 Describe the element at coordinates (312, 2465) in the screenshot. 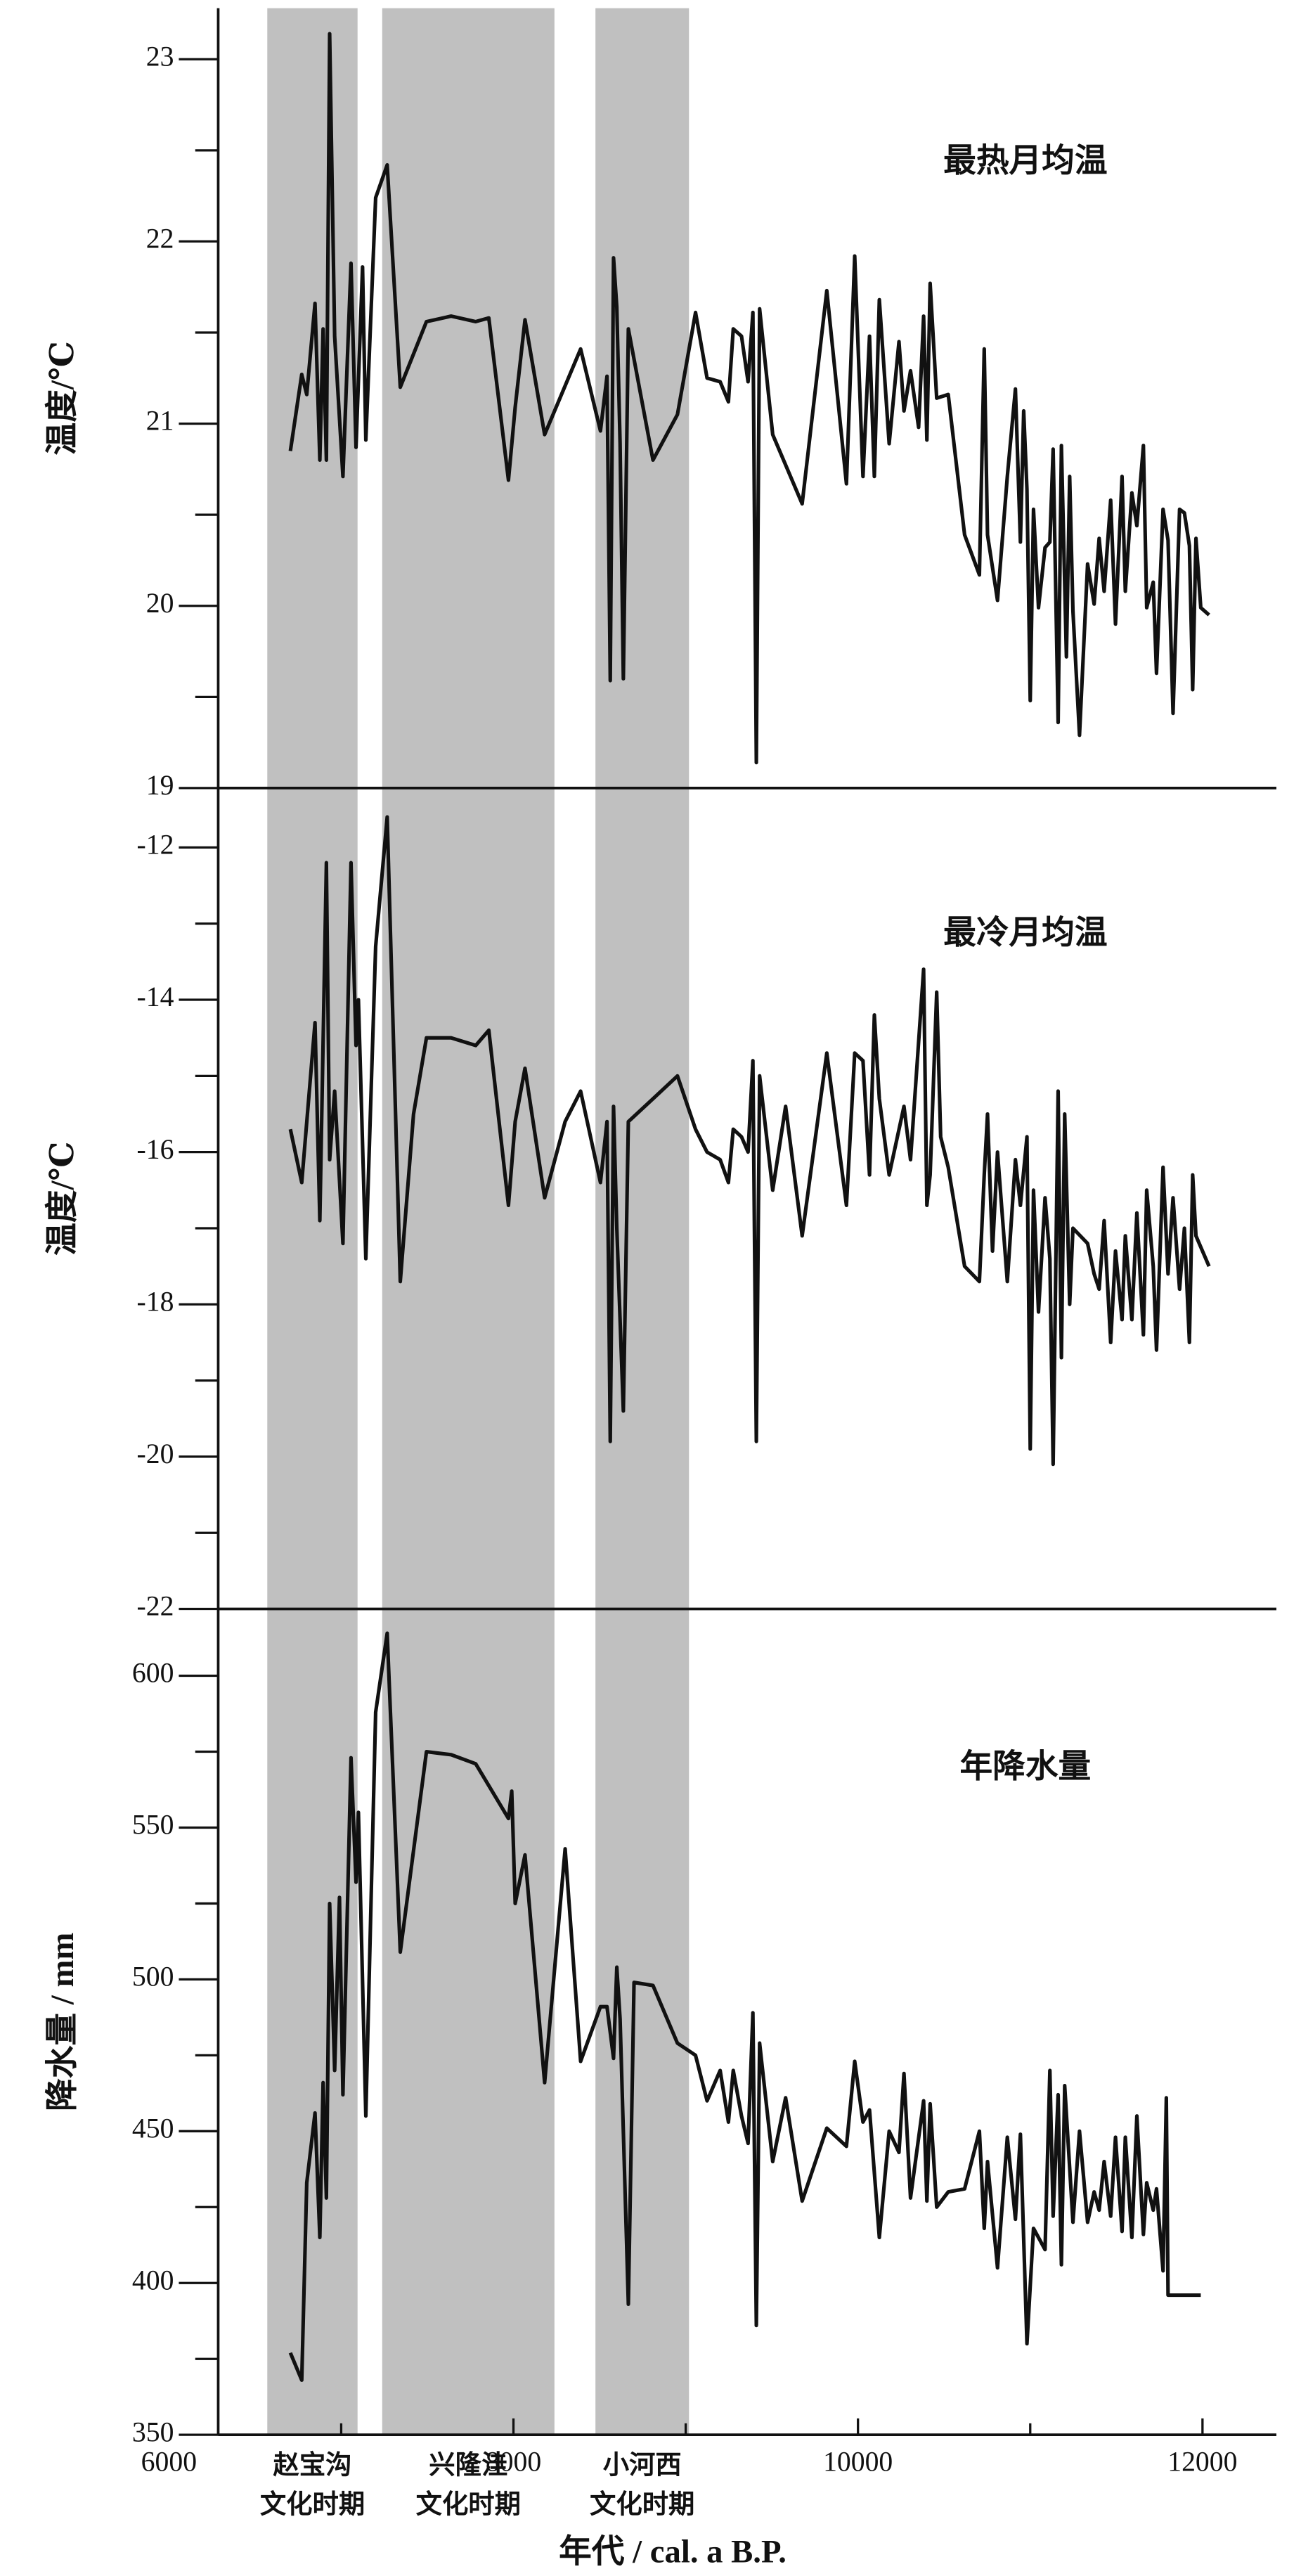

I see `period-name: 赵宝沟` at that location.